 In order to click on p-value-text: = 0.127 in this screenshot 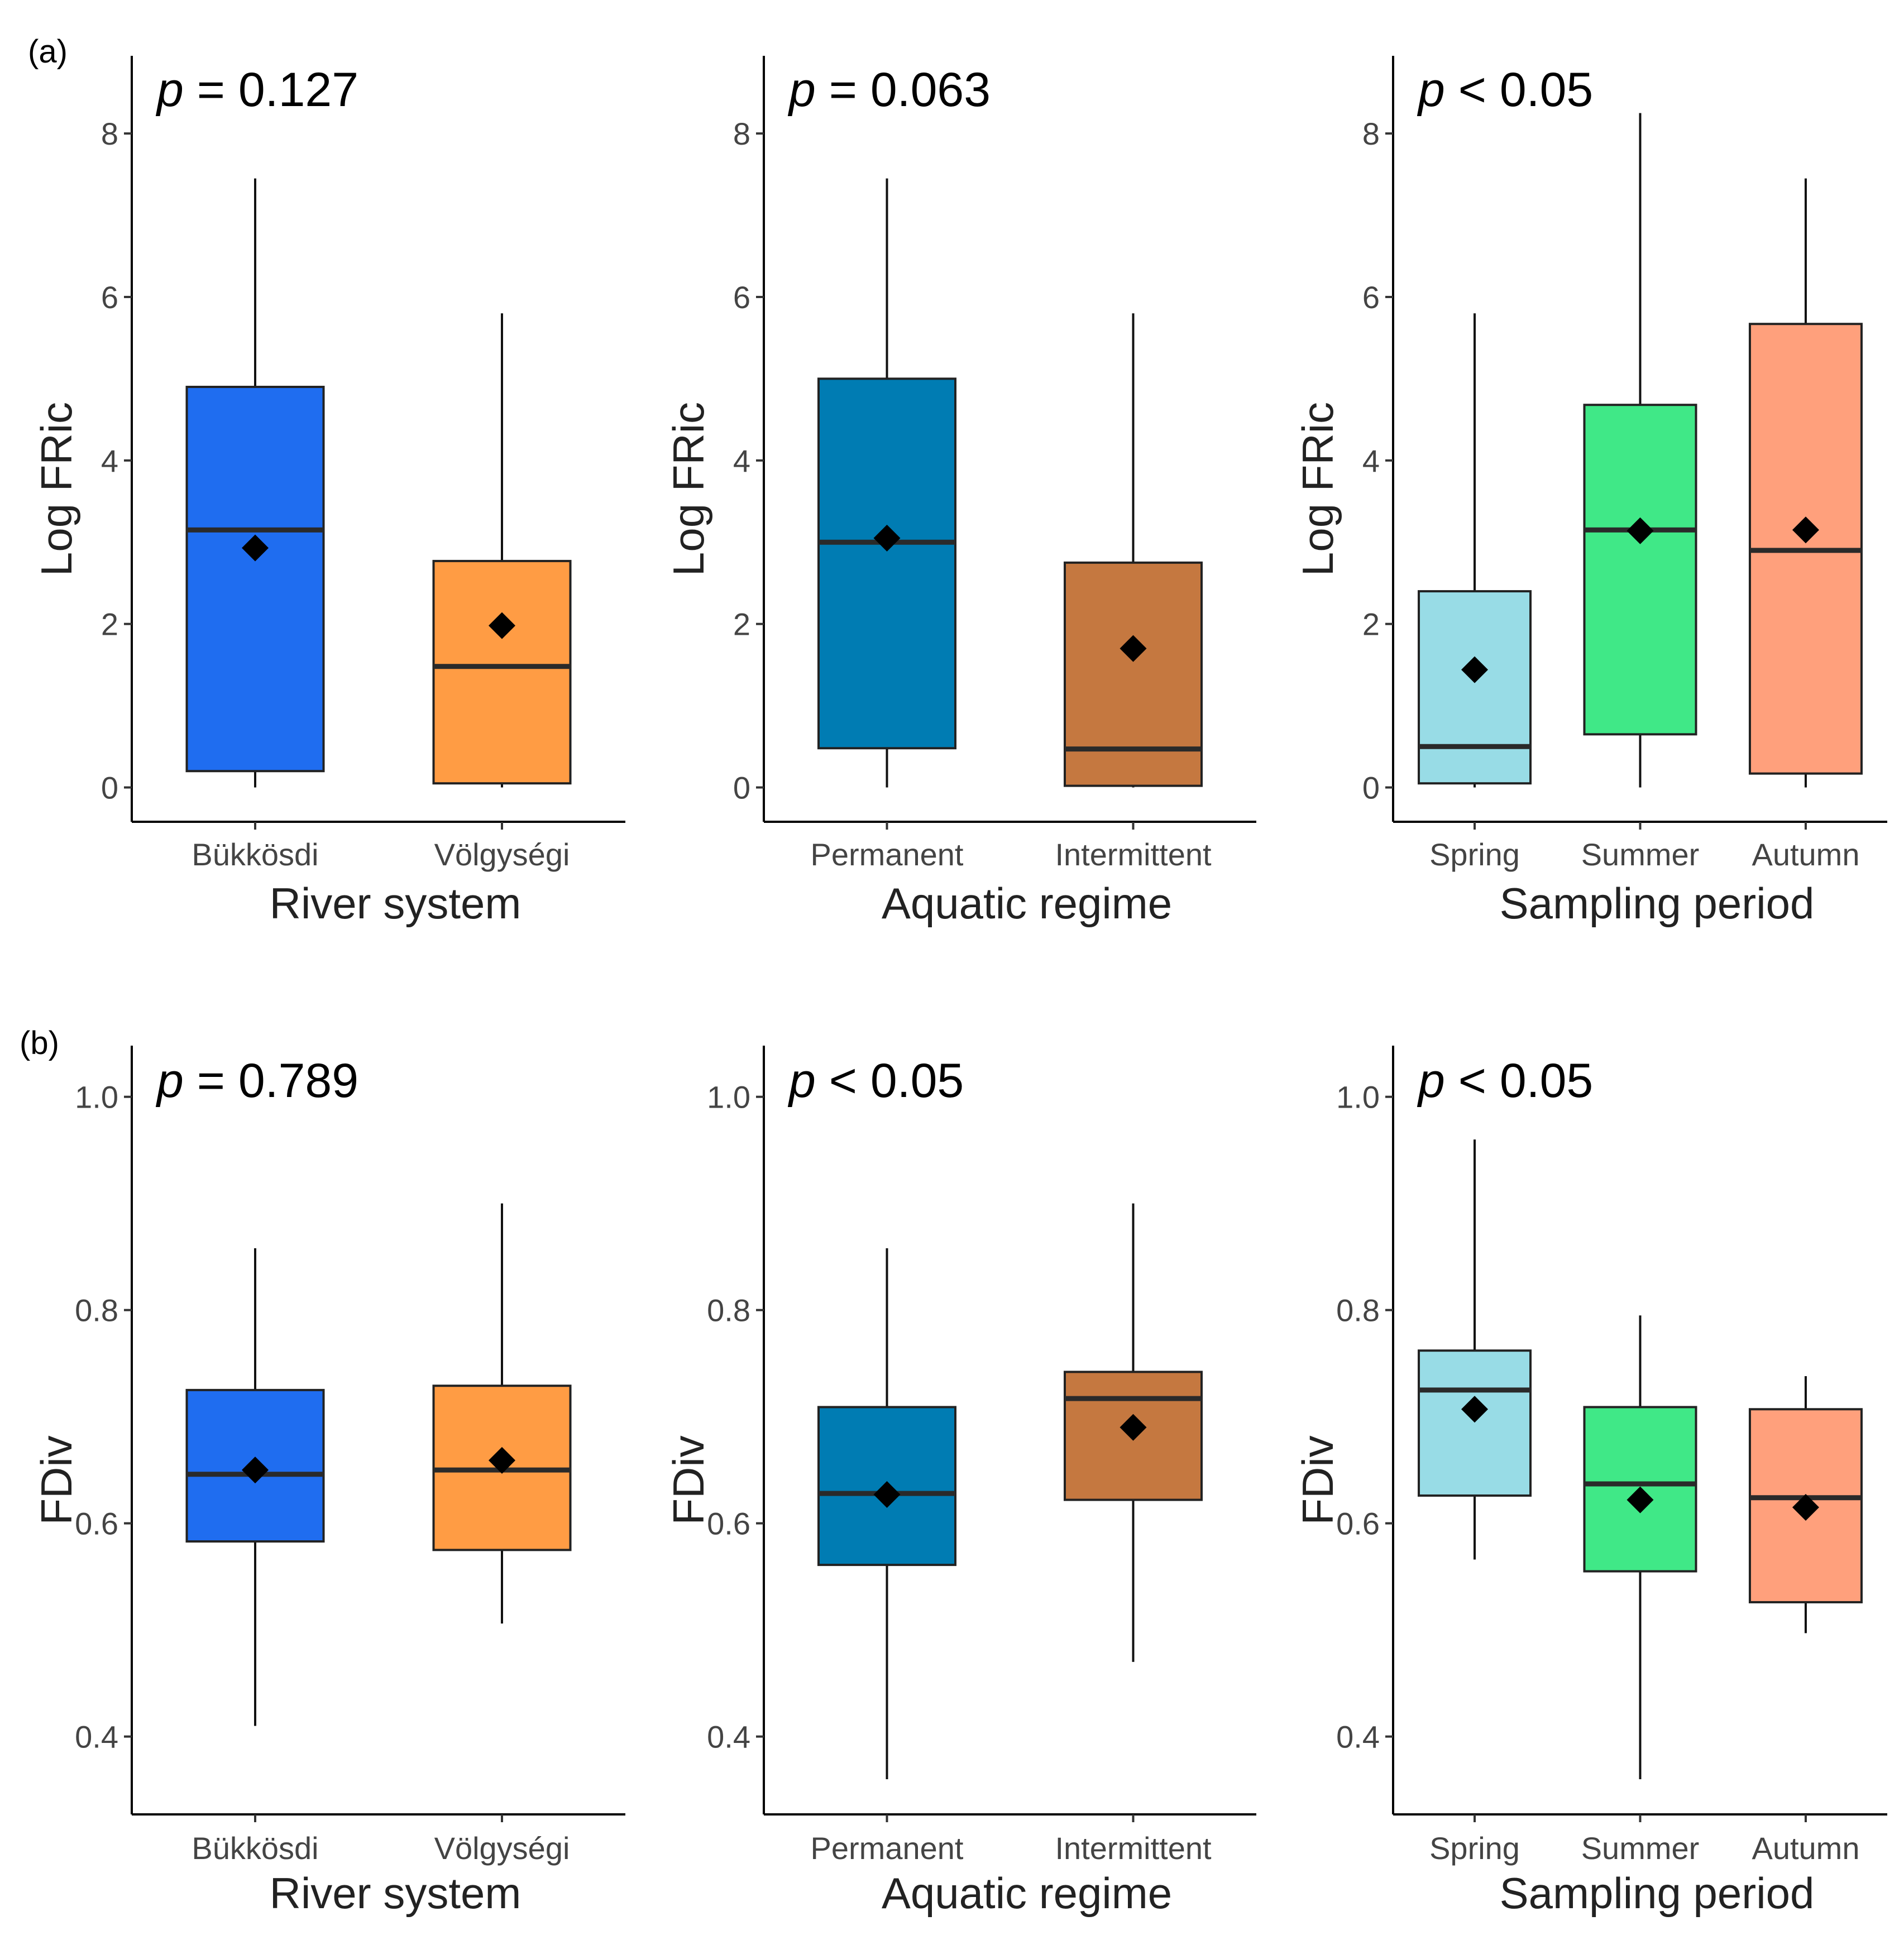, I will do `click(271, 90)`.